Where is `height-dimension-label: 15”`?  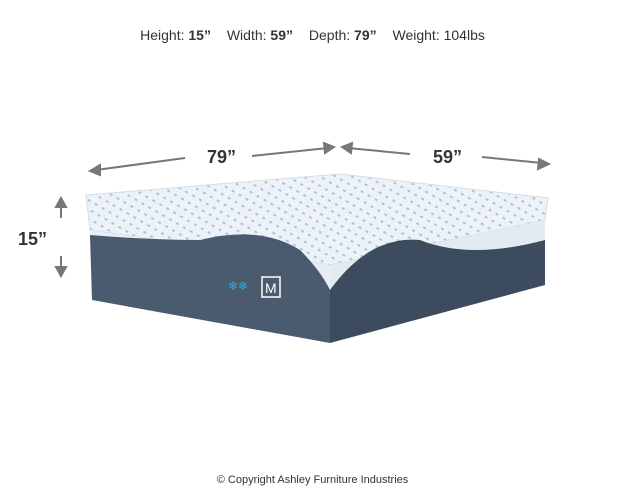 height-dimension-label: 15” is located at coordinates (33, 239).